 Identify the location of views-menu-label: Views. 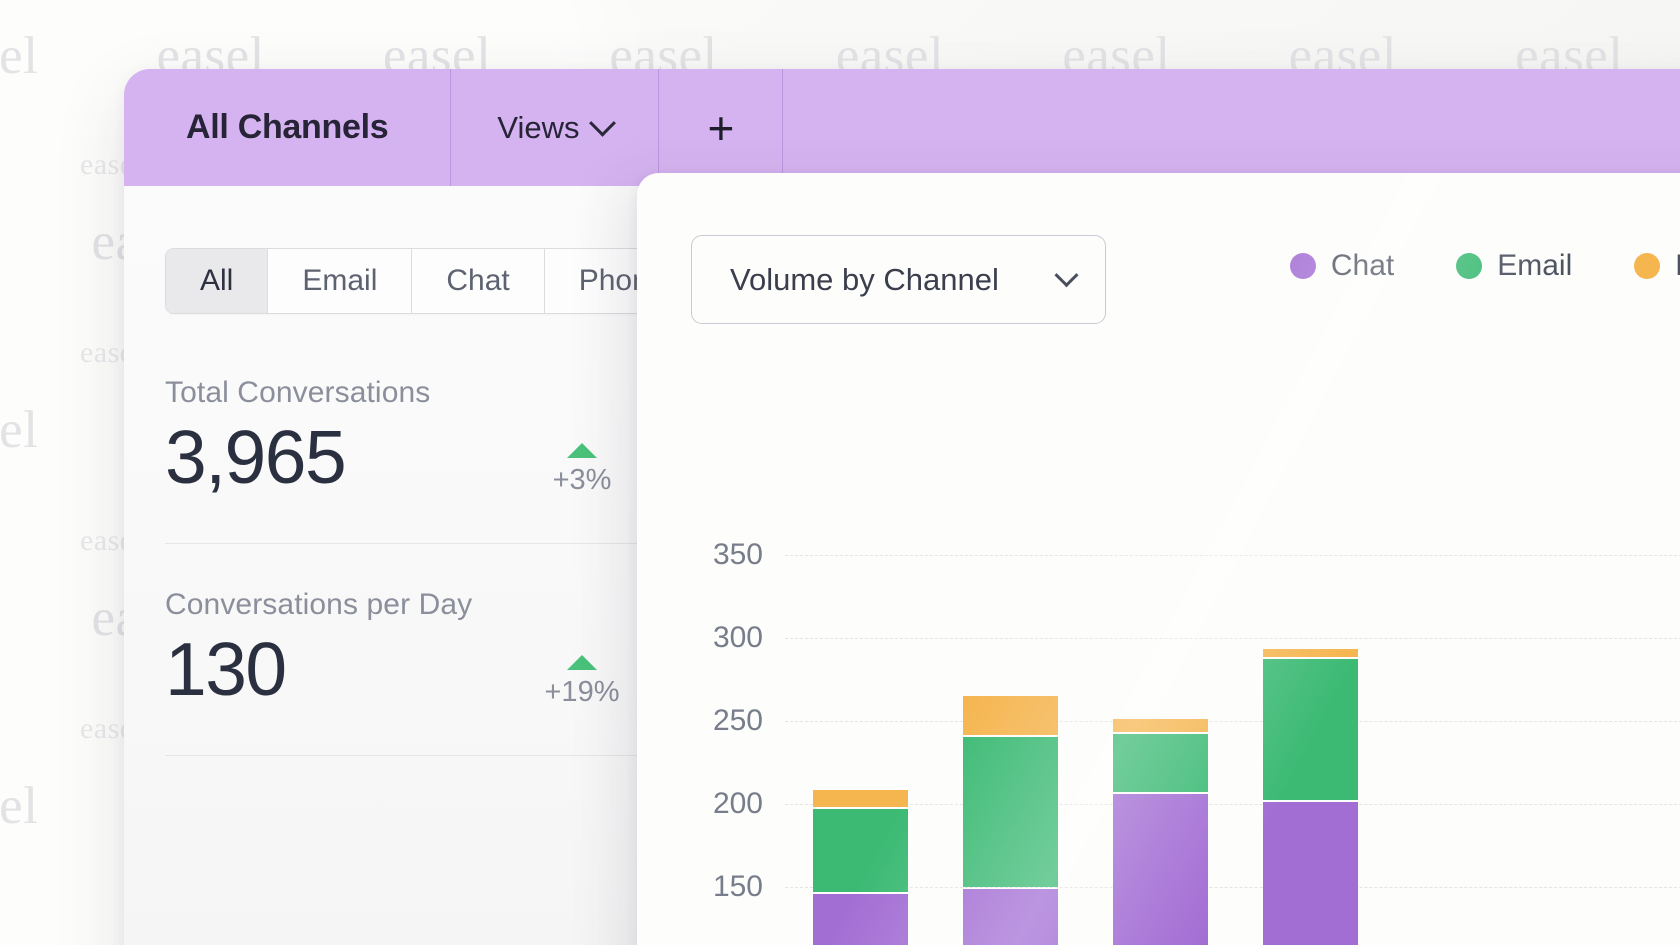
(538, 127).